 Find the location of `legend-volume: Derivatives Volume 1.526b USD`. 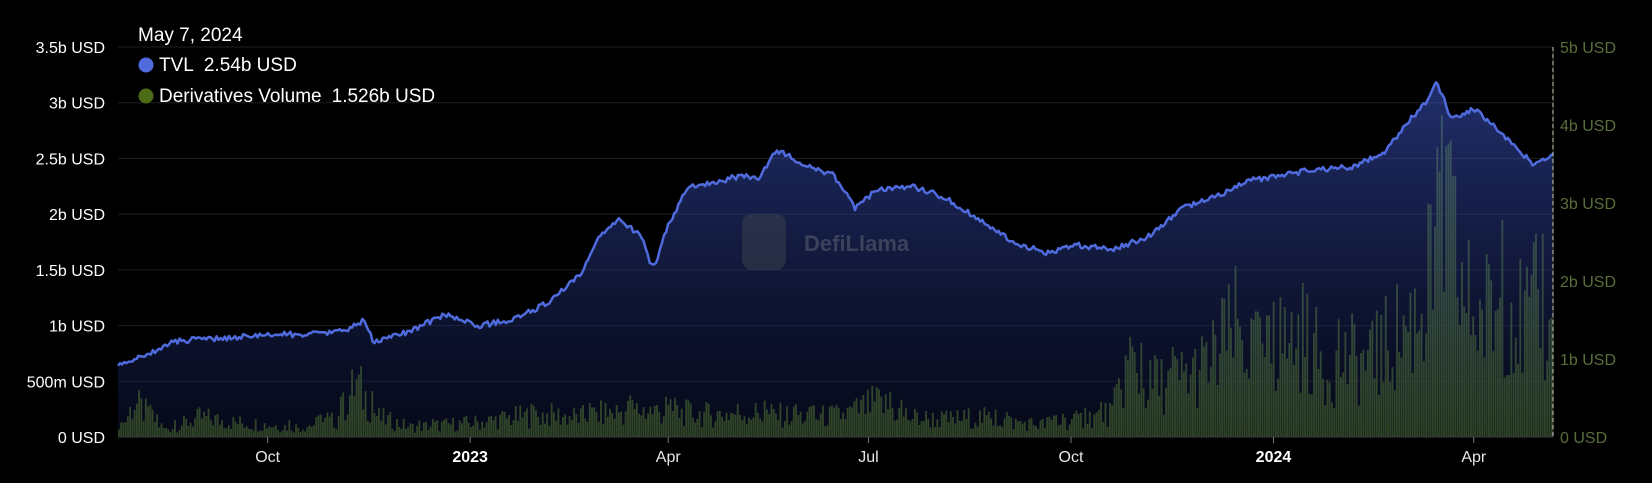

legend-volume: Derivatives Volume 1.526b USD is located at coordinates (297, 96).